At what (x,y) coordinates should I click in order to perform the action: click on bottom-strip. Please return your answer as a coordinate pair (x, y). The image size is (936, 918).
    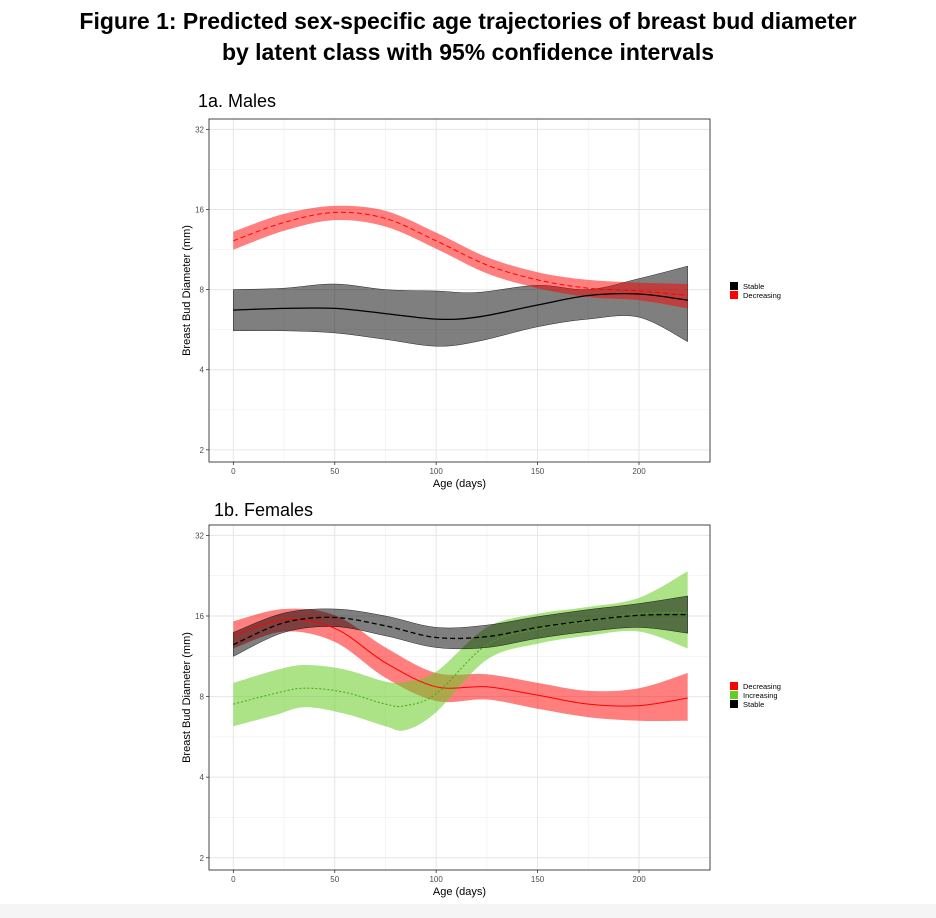
    Looking at the image, I should click on (468, 911).